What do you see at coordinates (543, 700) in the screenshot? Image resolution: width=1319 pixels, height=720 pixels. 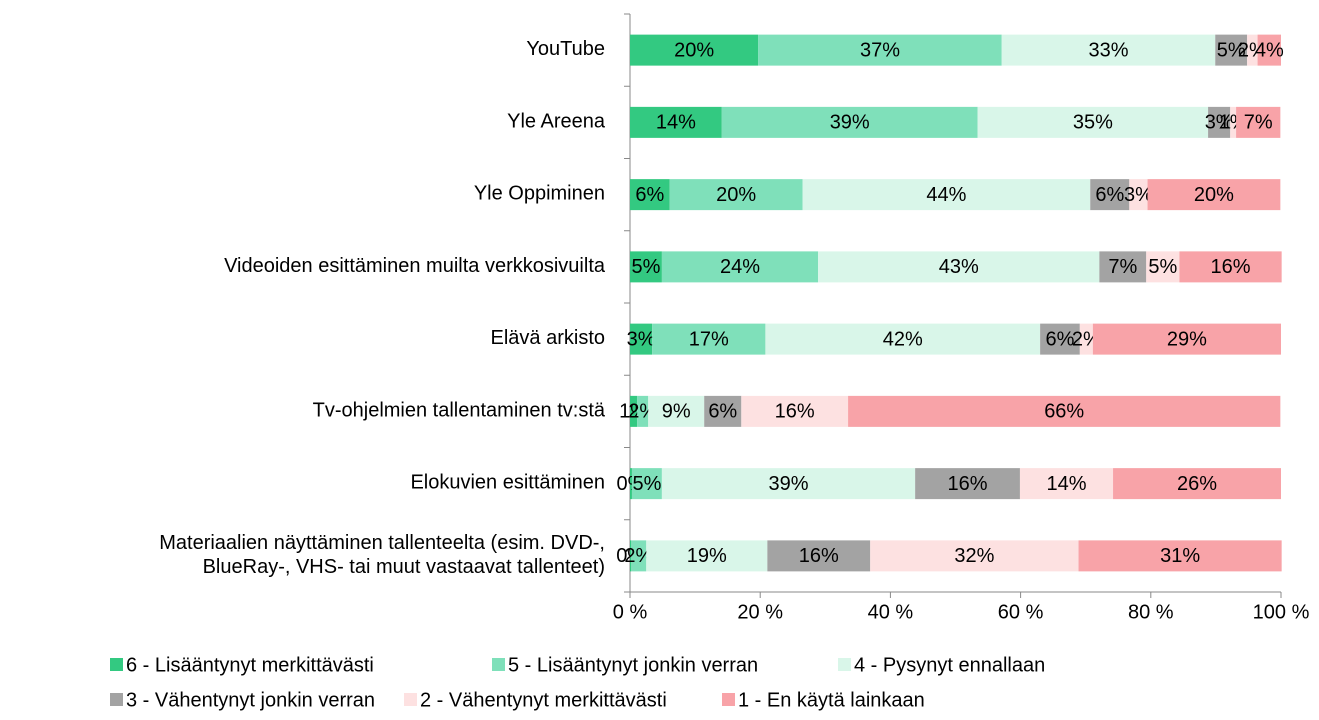 I see `legend-label: 2 - Vähentynyt merkittävästi` at bounding box center [543, 700].